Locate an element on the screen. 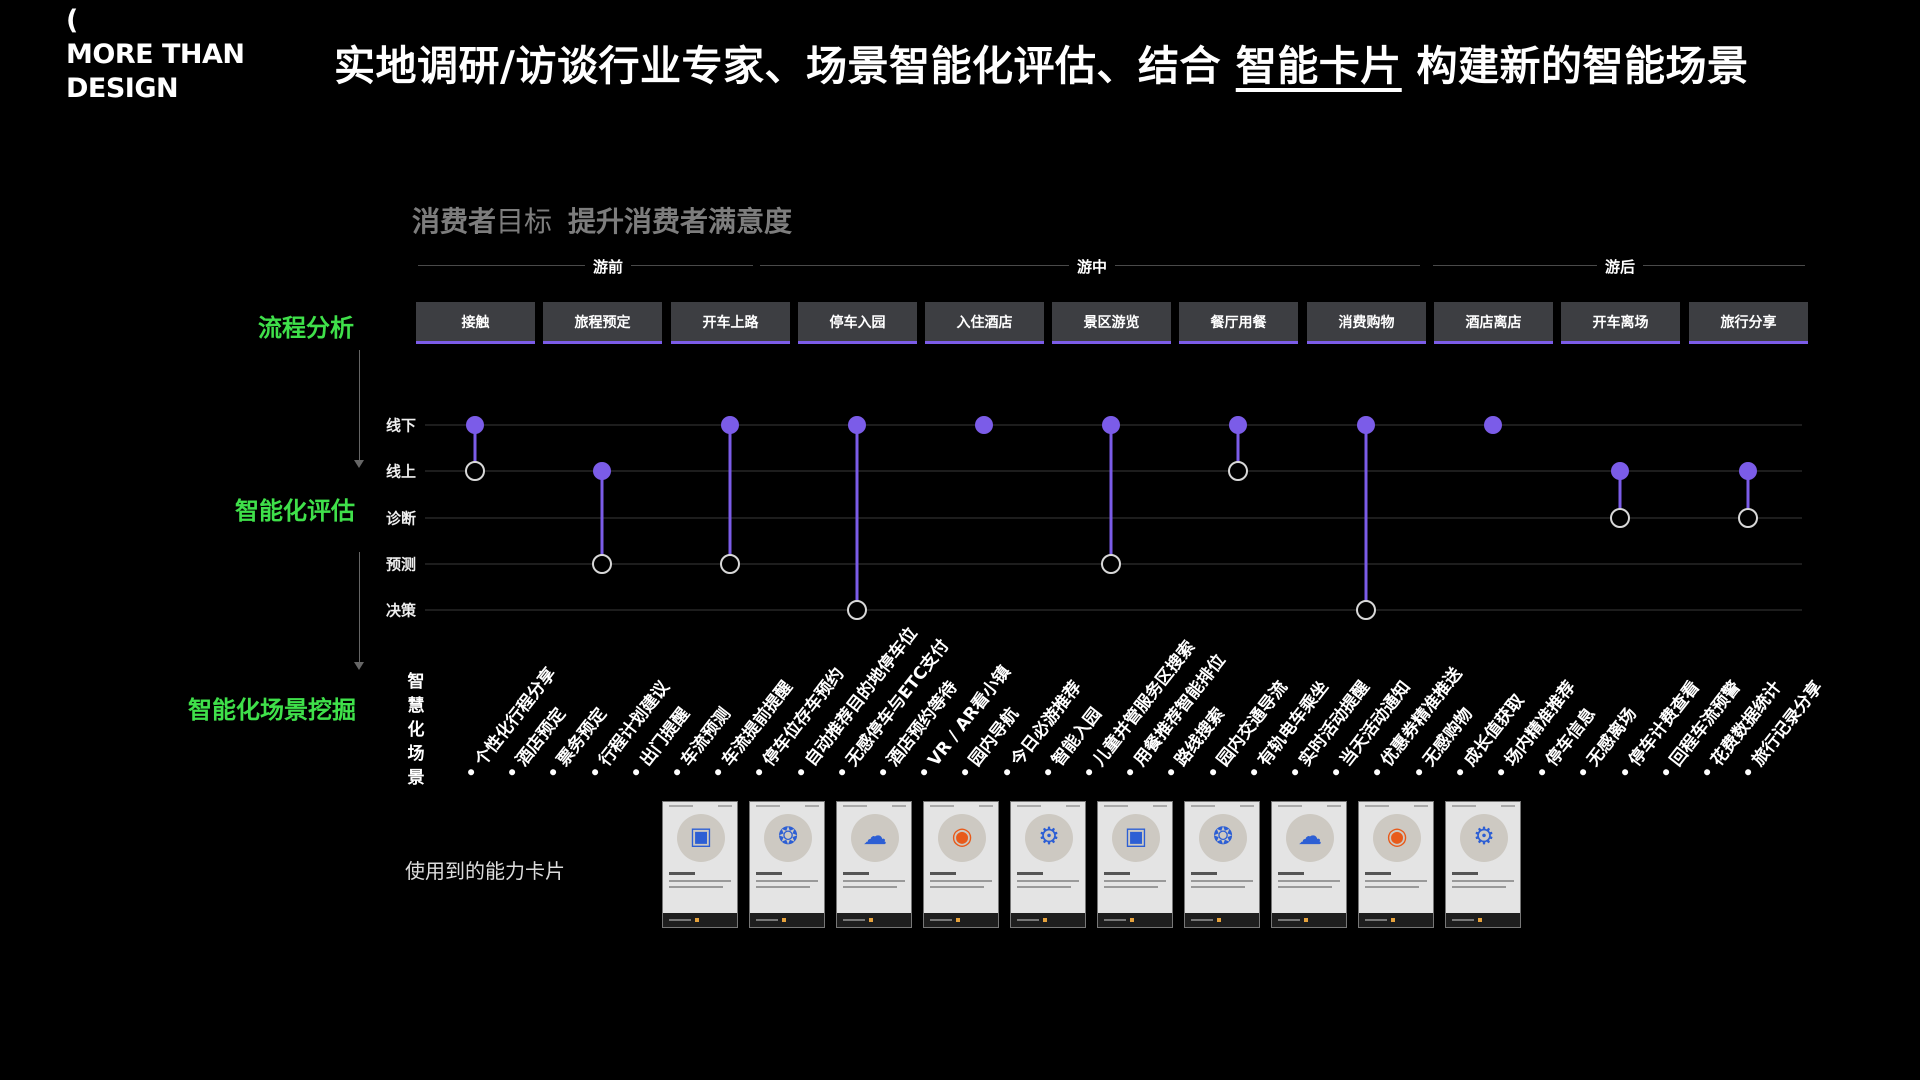 This screenshot has height=1080, width=1920. level-label-decide: 决策 is located at coordinates (401, 610).